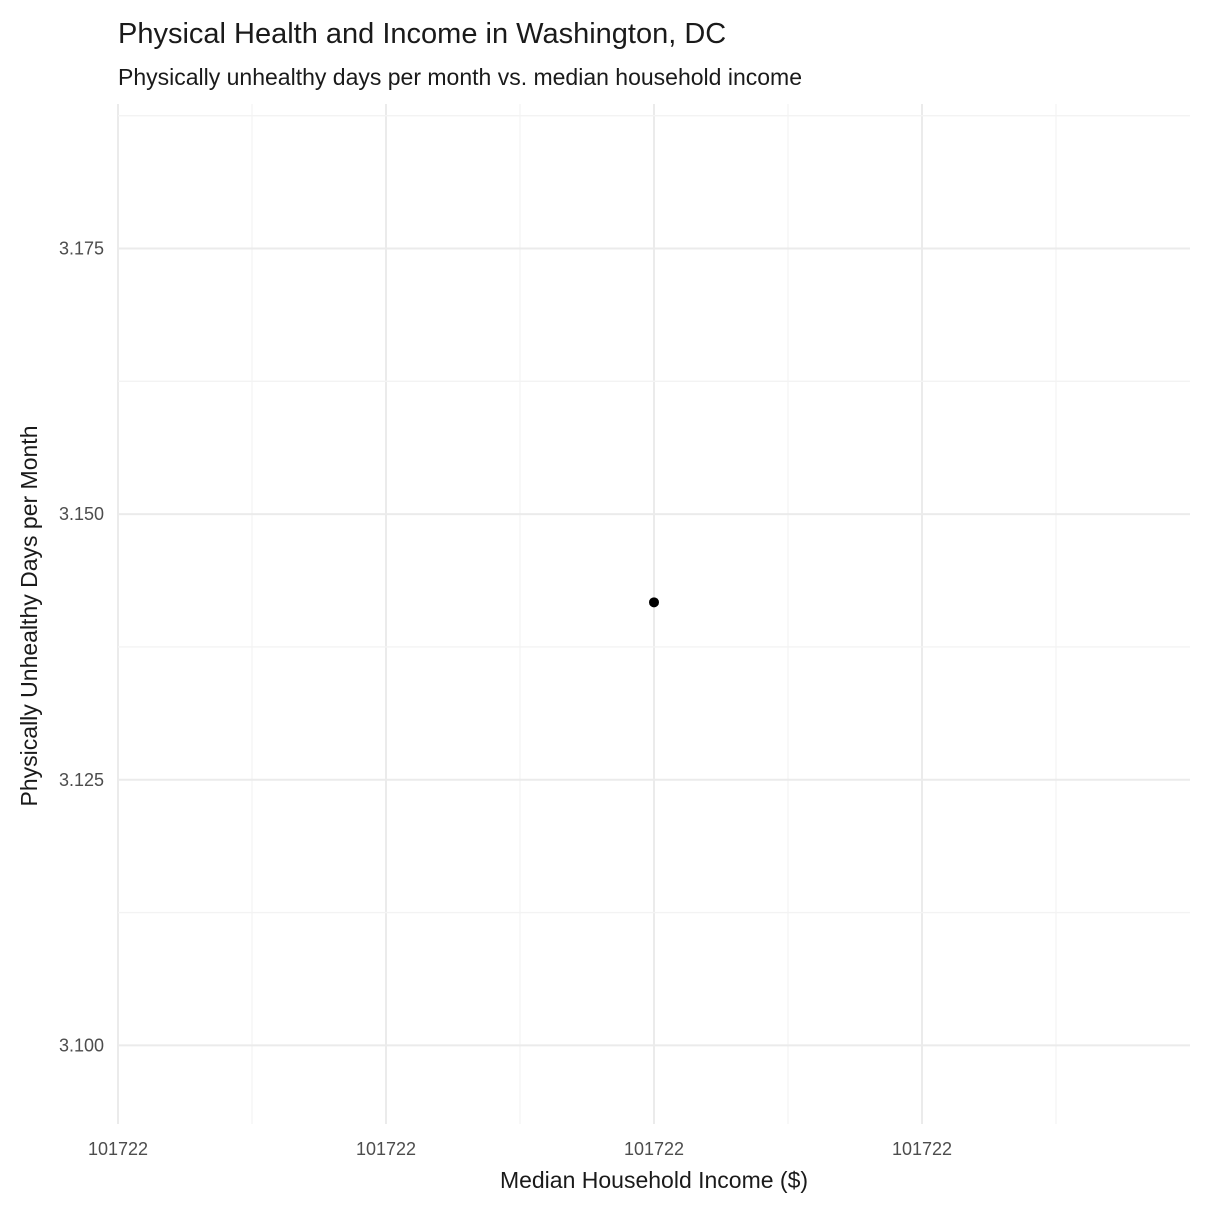 The height and width of the screenshot is (1212, 1210). Describe the element at coordinates (81, 249) in the screenshot. I see `y-tick-label: 3.175` at that location.